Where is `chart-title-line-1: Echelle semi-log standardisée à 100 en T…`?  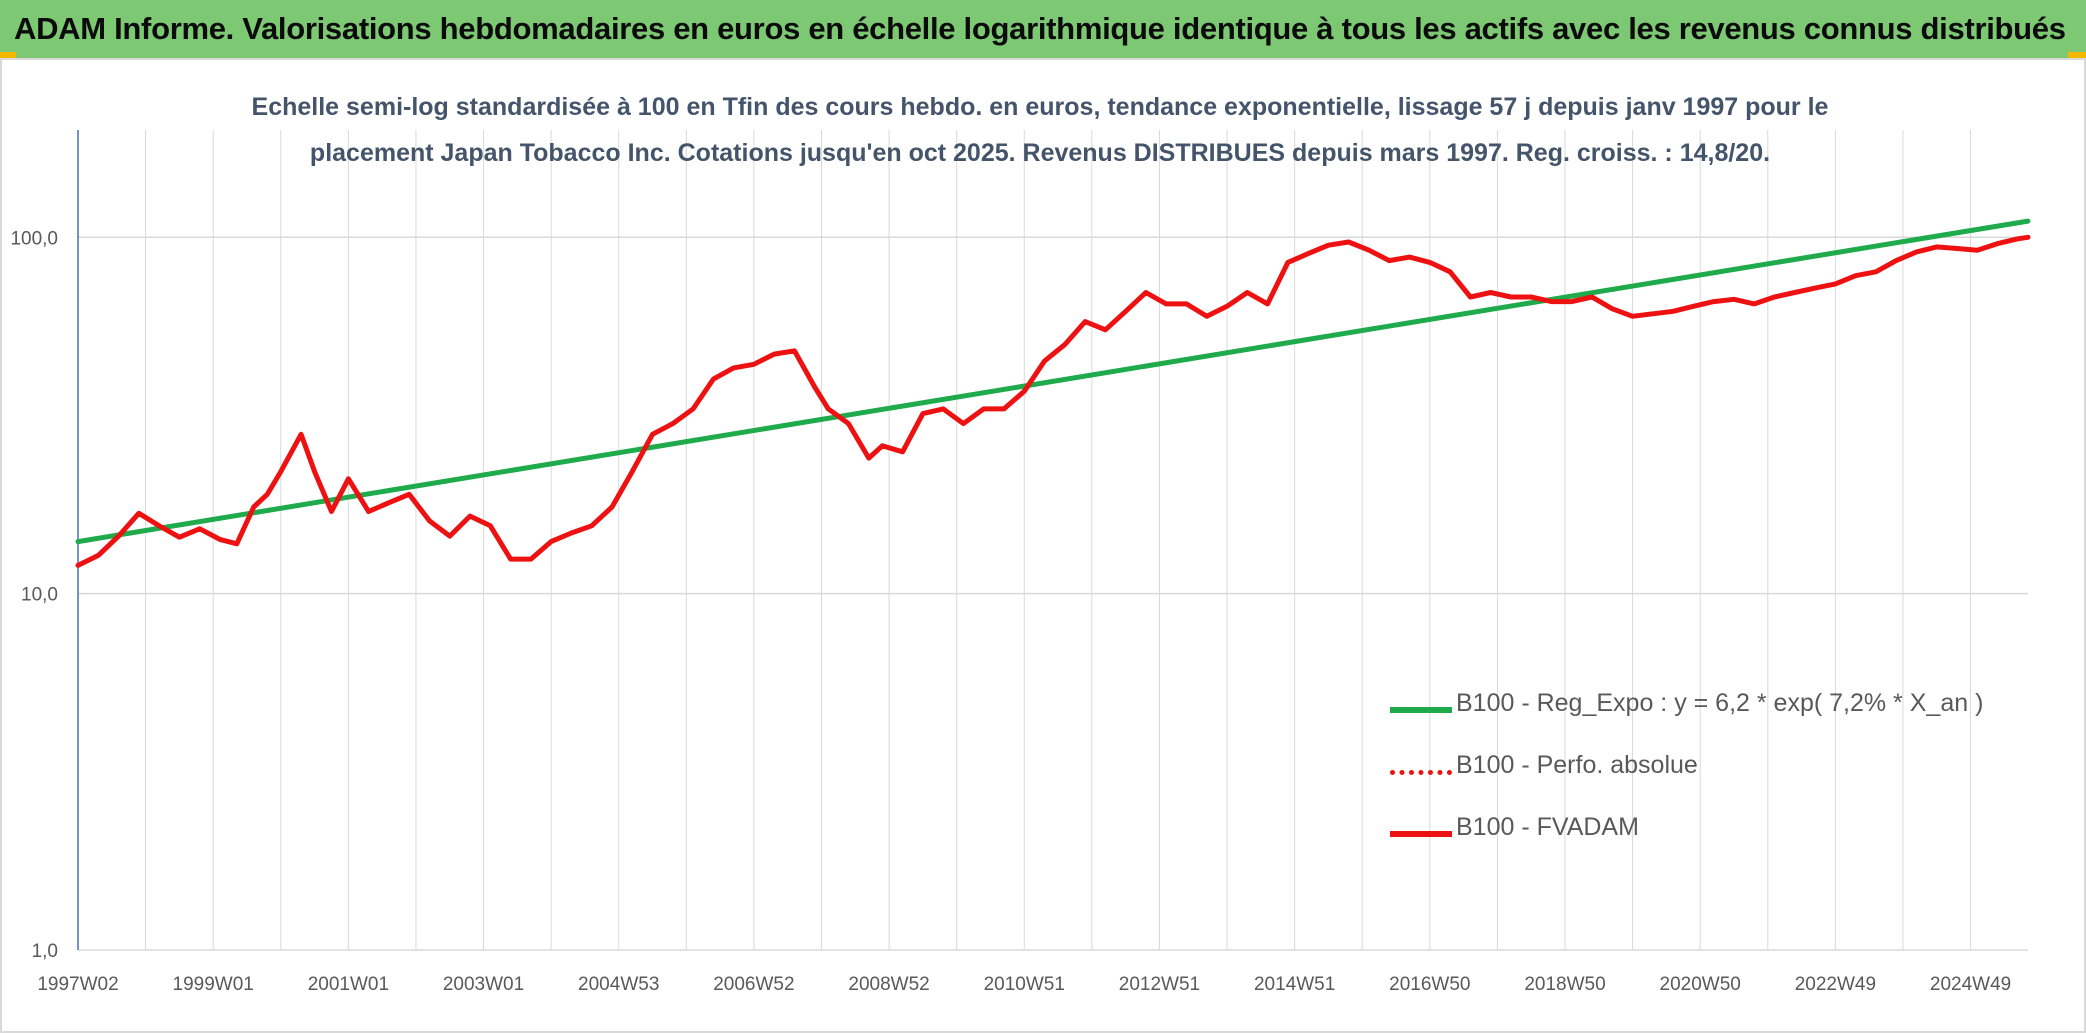 chart-title-line-1: Echelle semi-log standardisée à 100 en T… is located at coordinates (1040, 107).